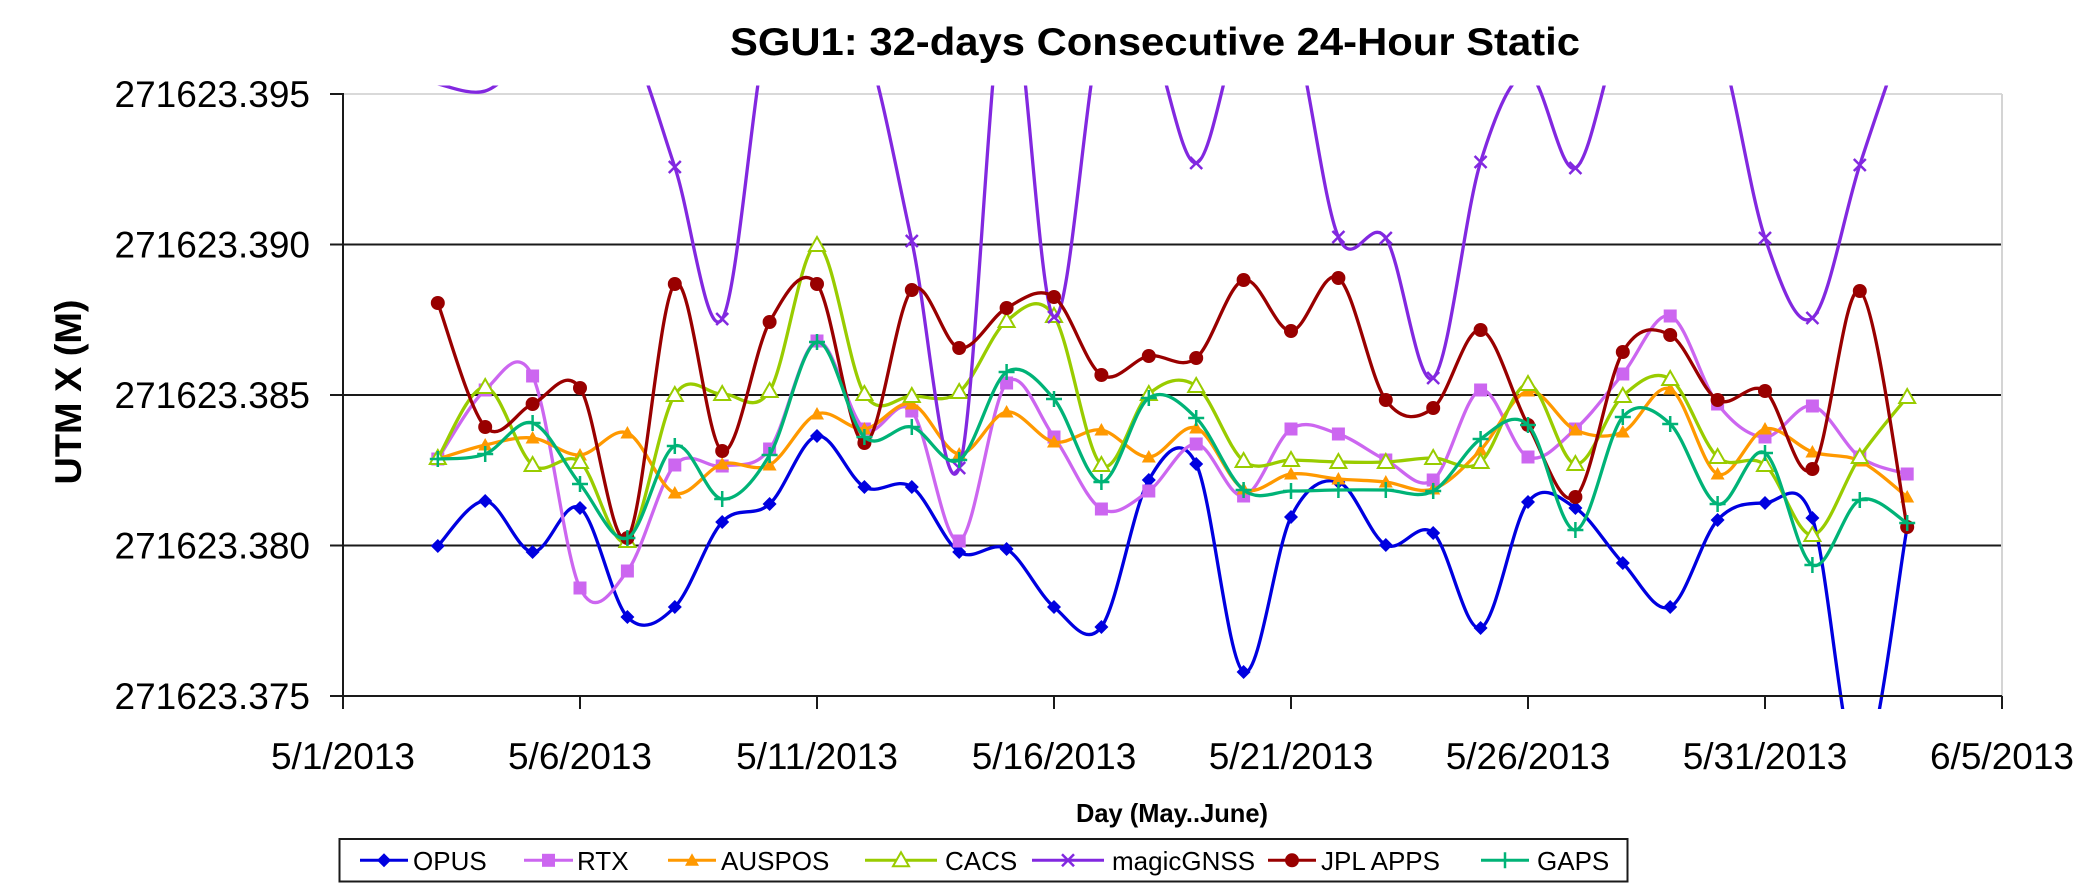  Describe the element at coordinates (1765, 756) in the screenshot. I see `svg-text: 5/31/2013` at that location.